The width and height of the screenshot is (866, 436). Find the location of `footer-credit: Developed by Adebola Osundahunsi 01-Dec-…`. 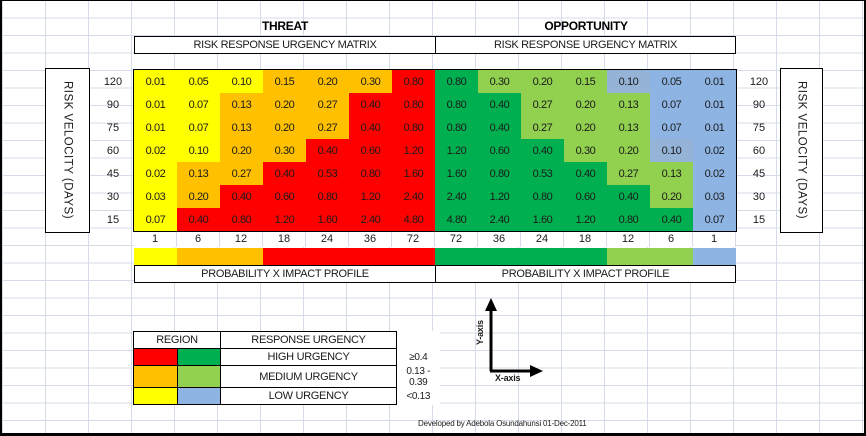

footer-credit: Developed by Adebola Osundahunsi 01-Dec-… is located at coordinates (502, 423).